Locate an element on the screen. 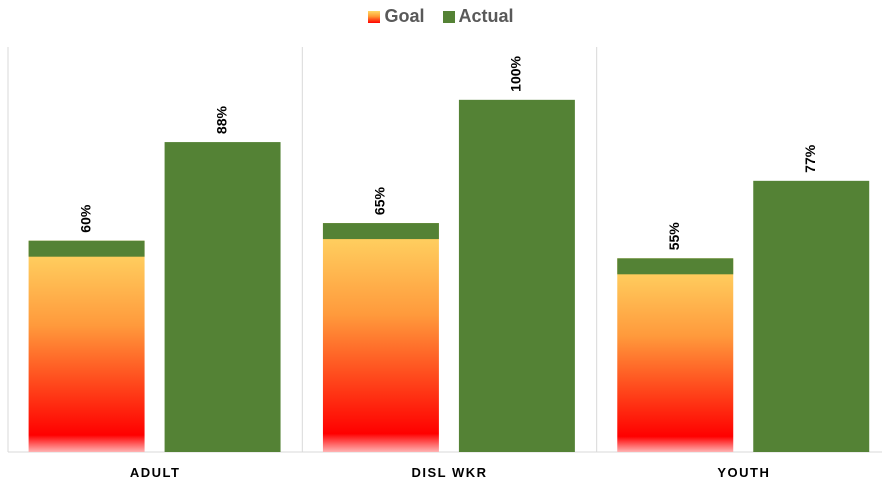  goal-data-label: 60% is located at coordinates (85, 218).